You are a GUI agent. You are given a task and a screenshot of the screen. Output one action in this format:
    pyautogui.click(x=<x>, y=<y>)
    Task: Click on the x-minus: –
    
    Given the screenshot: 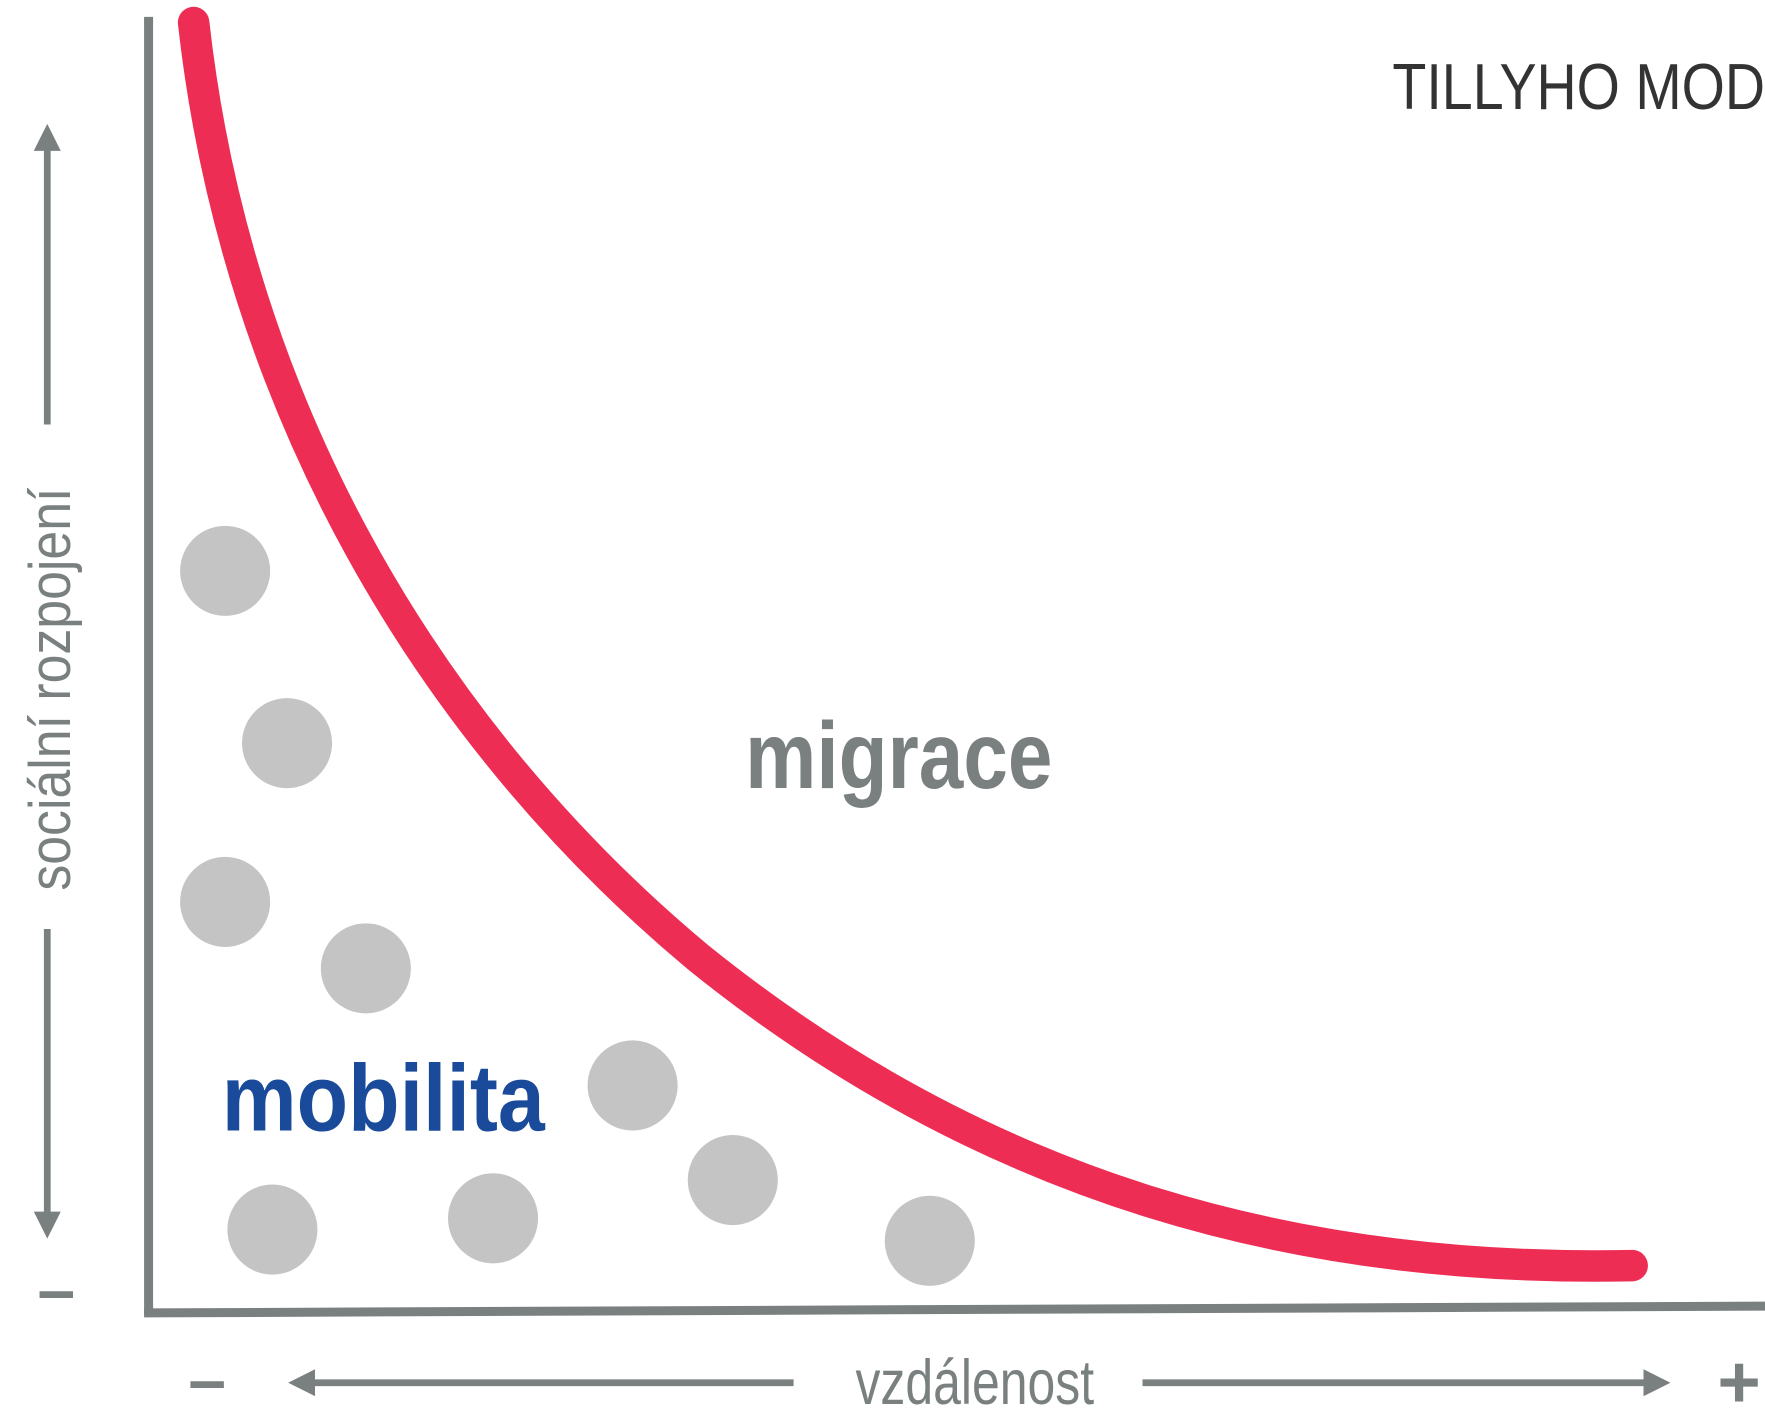 What is the action you would take?
    pyautogui.click(x=207, y=1377)
    